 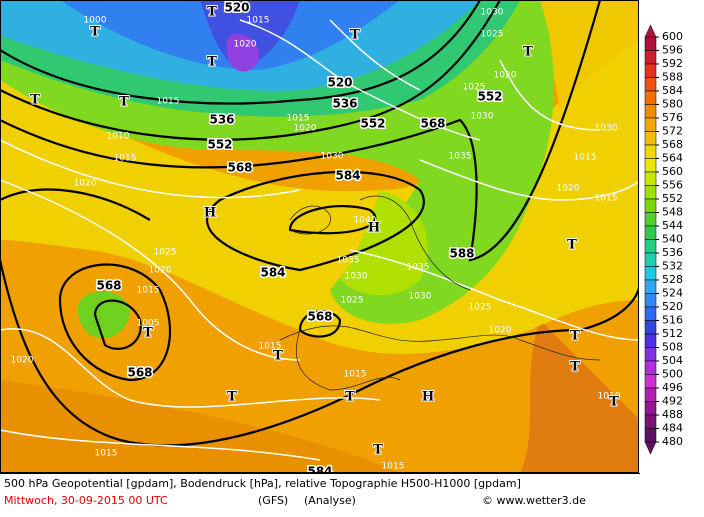 What do you see at coordinates (242, 53) in the screenshot?
I see `purple-zone` at bounding box center [242, 53].